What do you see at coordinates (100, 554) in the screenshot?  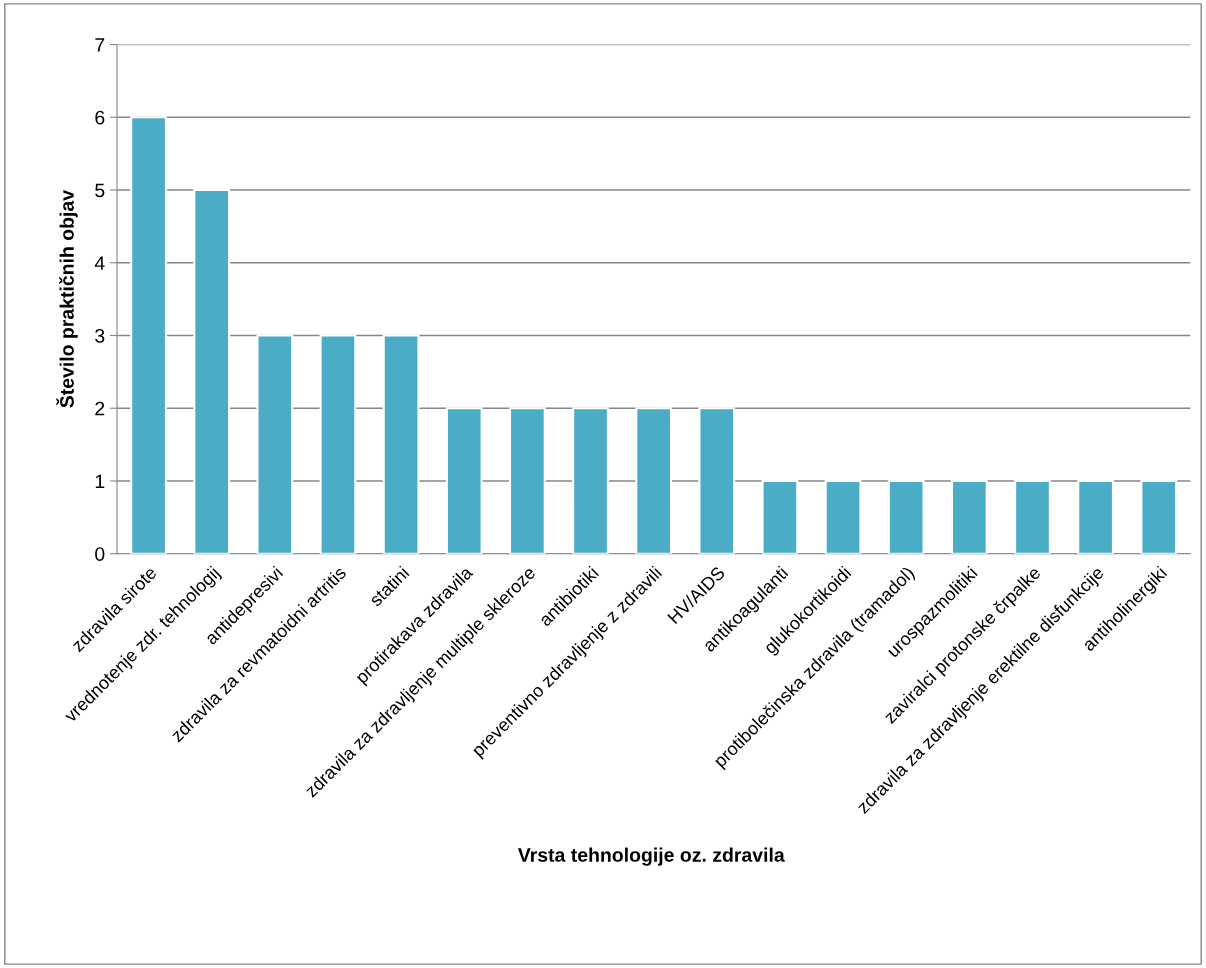 I see `y-tick-label: 0` at bounding box center [100, 554].